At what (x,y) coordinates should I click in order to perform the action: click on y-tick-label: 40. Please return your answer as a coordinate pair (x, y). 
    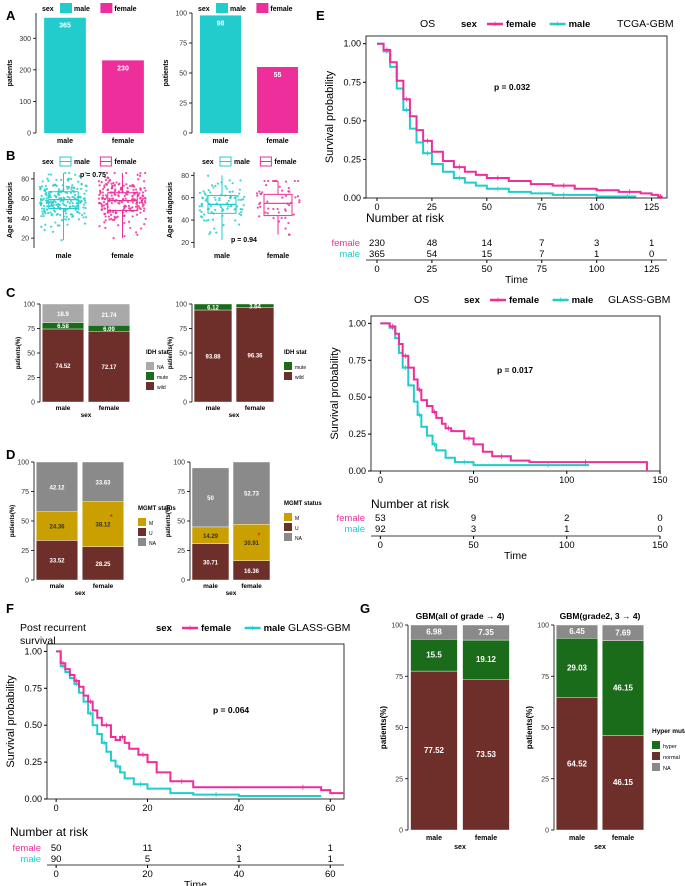
    Looking at the image, I should click on (185, 221).